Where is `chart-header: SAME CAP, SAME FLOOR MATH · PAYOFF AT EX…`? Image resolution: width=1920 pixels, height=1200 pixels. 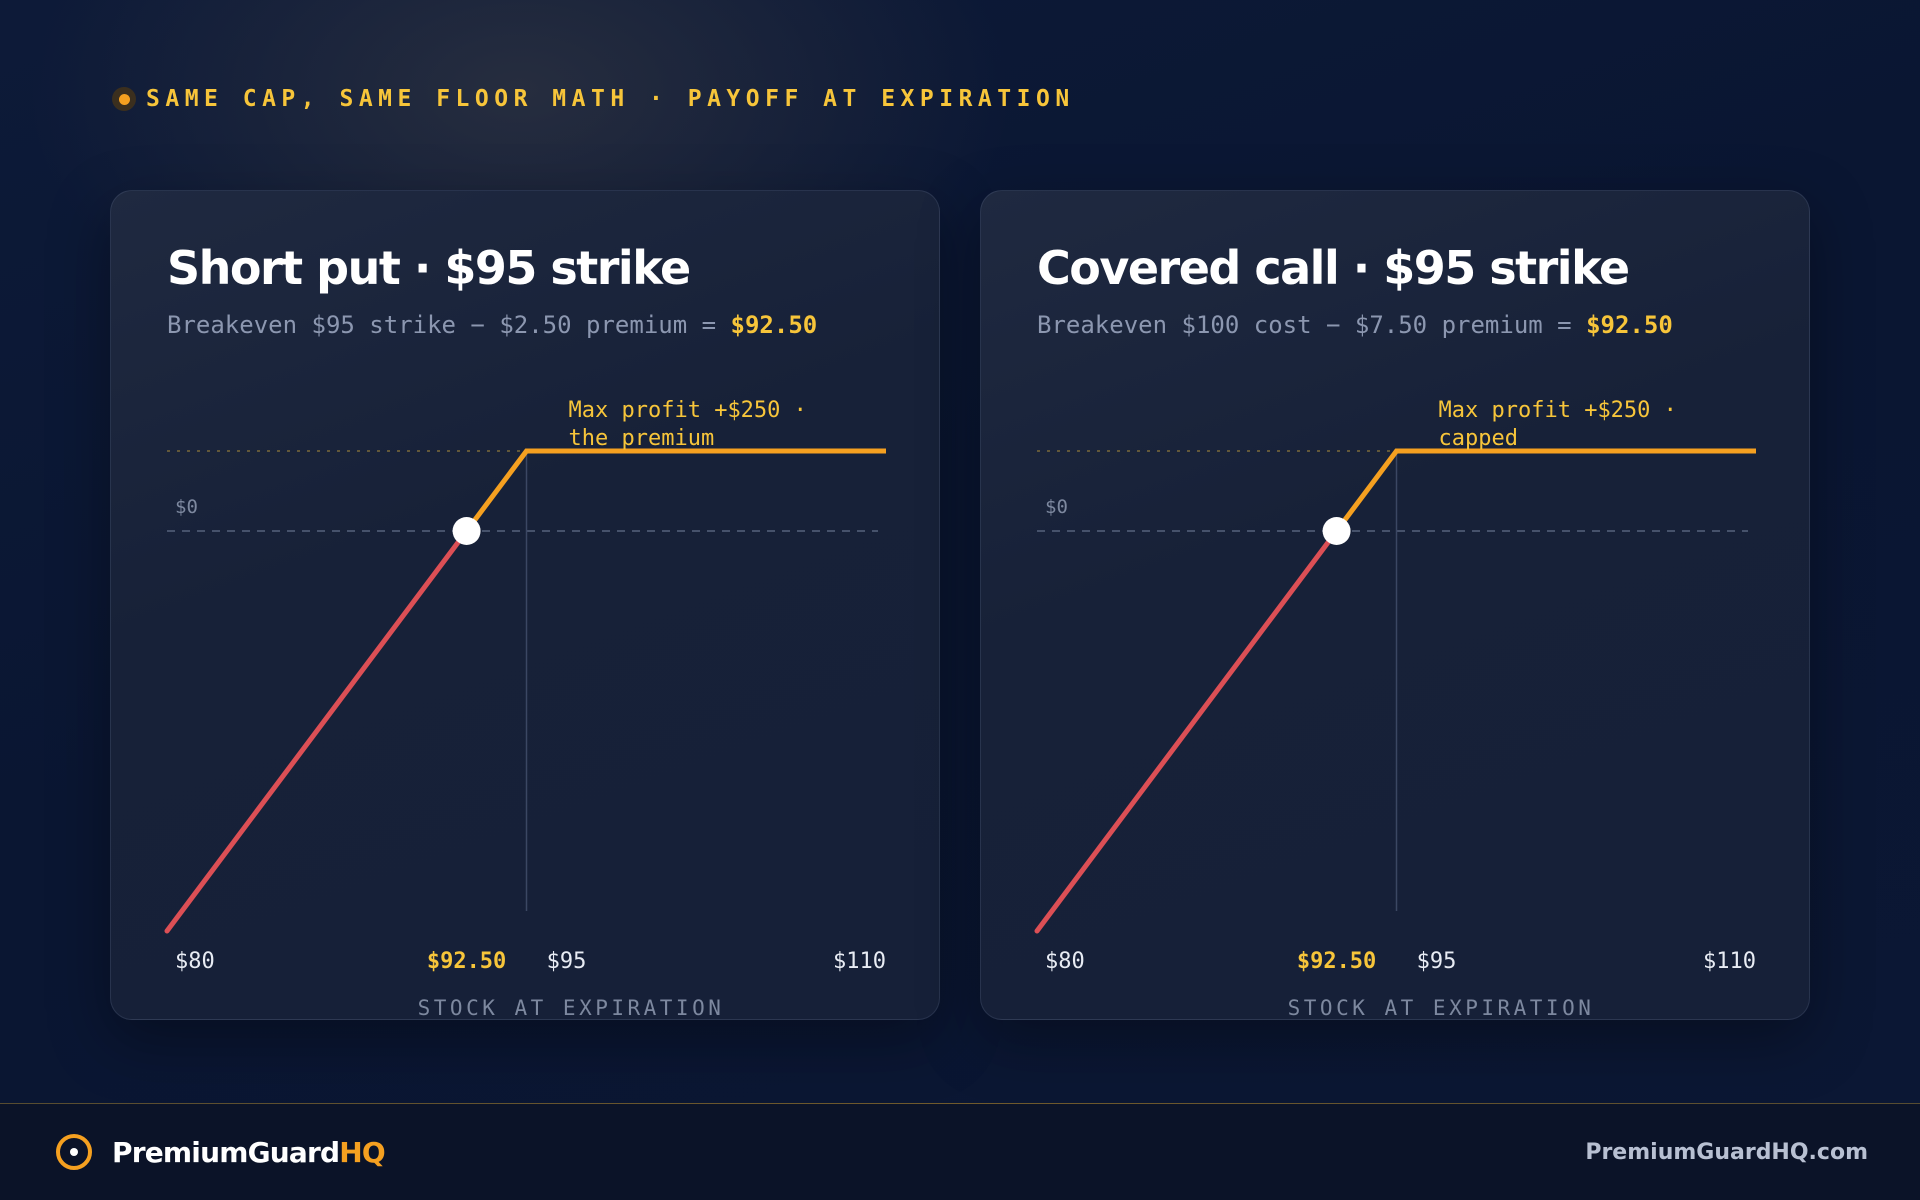 chart-header: SAME CAP, SAME FLOOR MATH · PAYOFF AT EX… is located at coordinates (593, 99).